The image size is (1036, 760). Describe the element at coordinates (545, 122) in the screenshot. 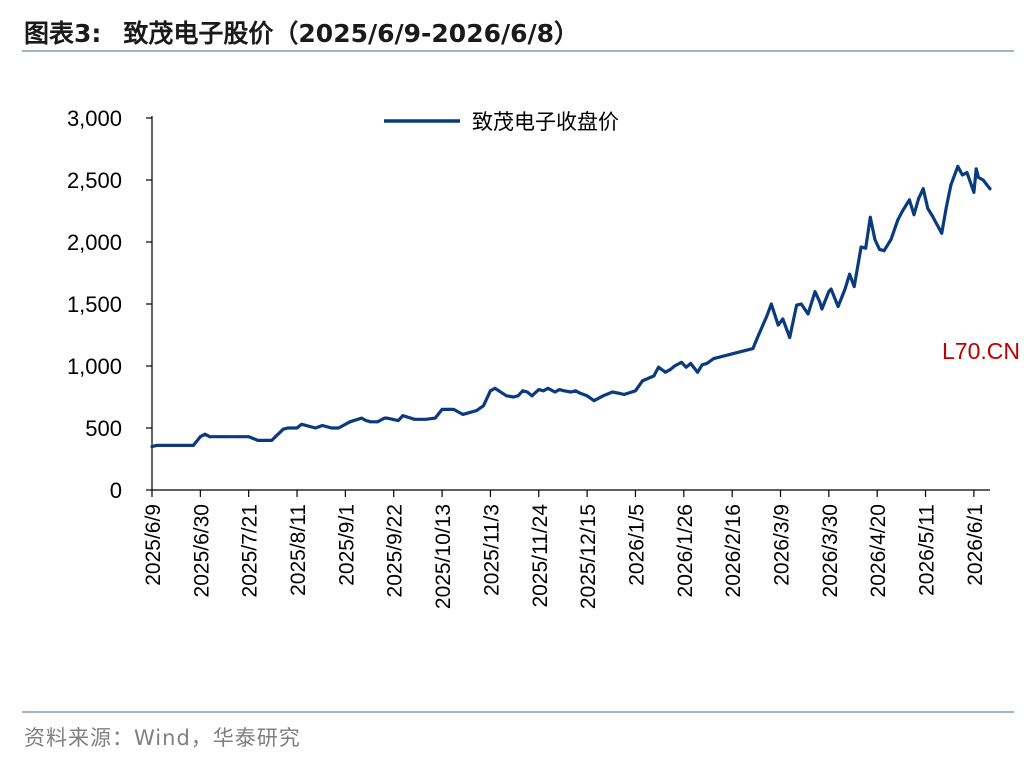

I see `legend-label: 致茂电子收盘价` at that location.